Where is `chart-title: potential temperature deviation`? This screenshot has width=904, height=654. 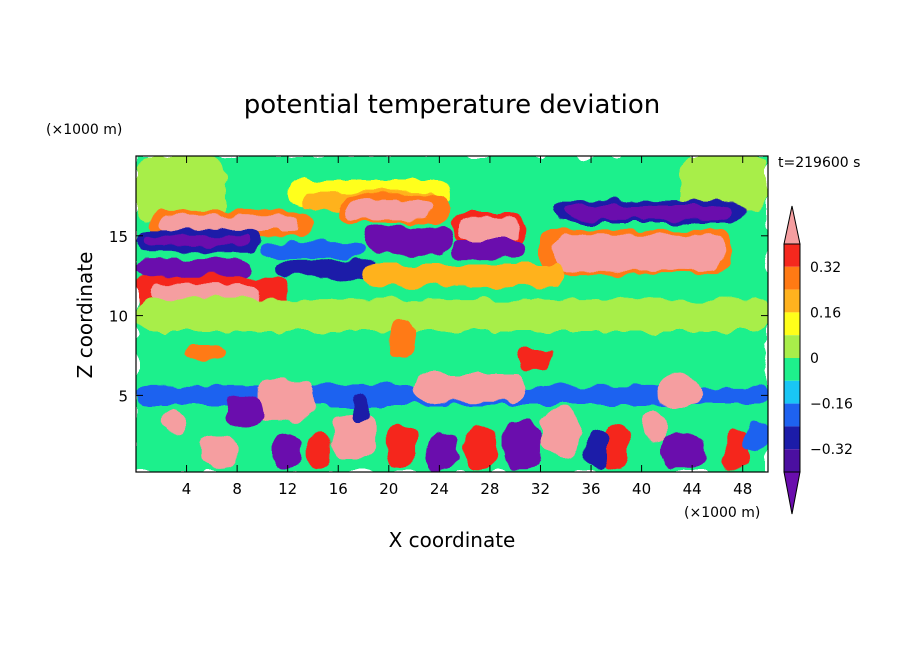
chart-title: potential temperature deviation is located at coordinates (452, 105).